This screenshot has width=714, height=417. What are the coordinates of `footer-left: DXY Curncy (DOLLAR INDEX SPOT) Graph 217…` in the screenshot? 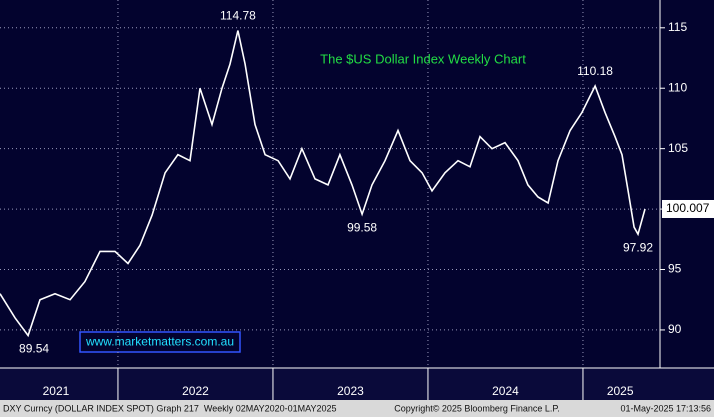 It's located at (169, 408).